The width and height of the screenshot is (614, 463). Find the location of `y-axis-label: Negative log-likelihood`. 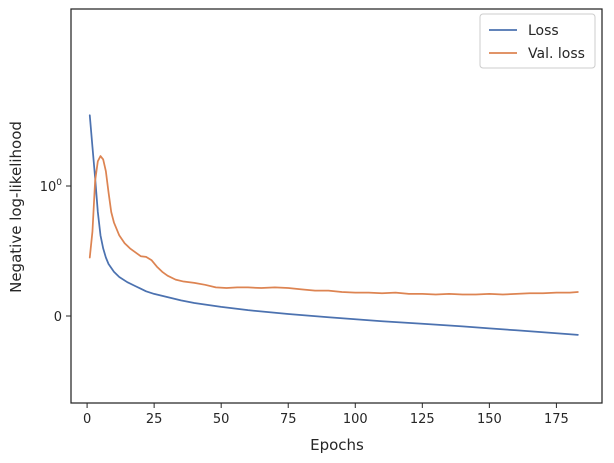

y-axis-label: Negative log-likelihood is located at coordinates (16, 207).